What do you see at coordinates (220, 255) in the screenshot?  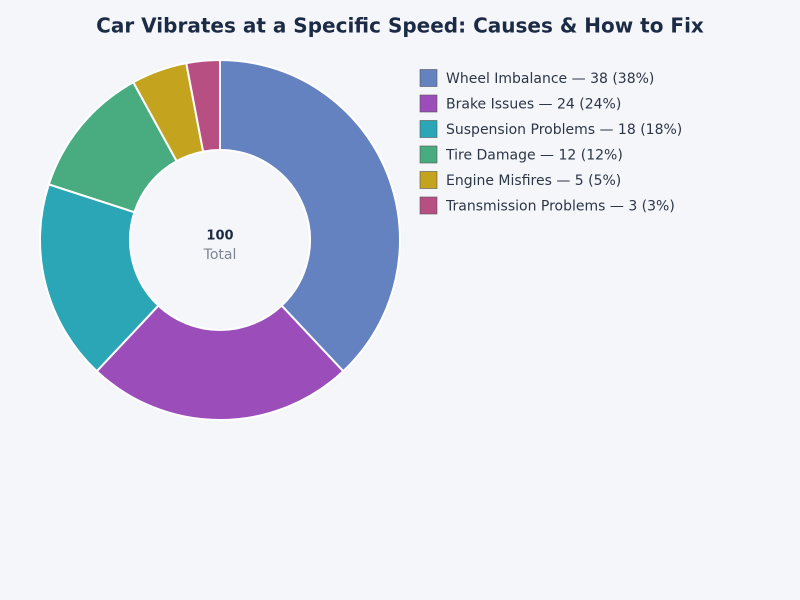 I see `center-label: Total` at bounding box center [220, 255].